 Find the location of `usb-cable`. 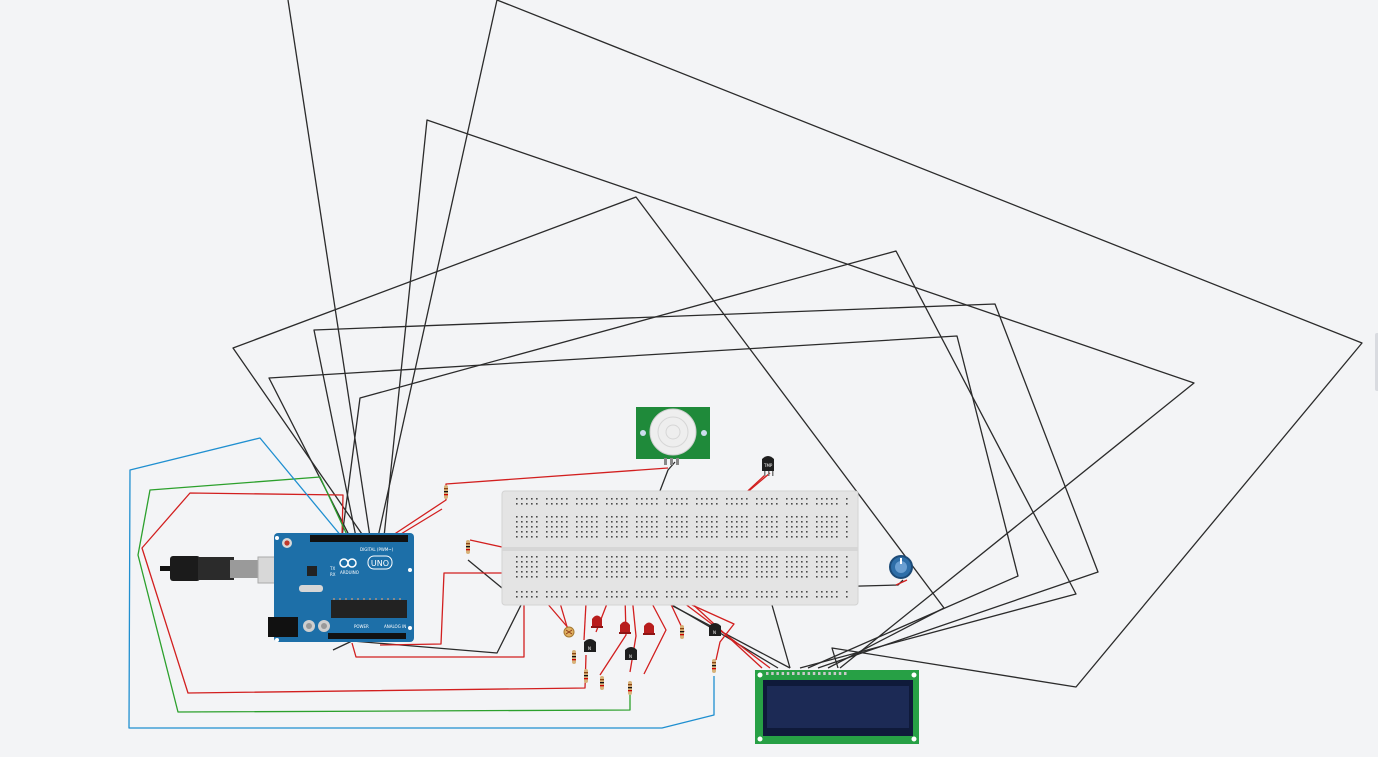

usb-cable is located at coordinates (227, 570).